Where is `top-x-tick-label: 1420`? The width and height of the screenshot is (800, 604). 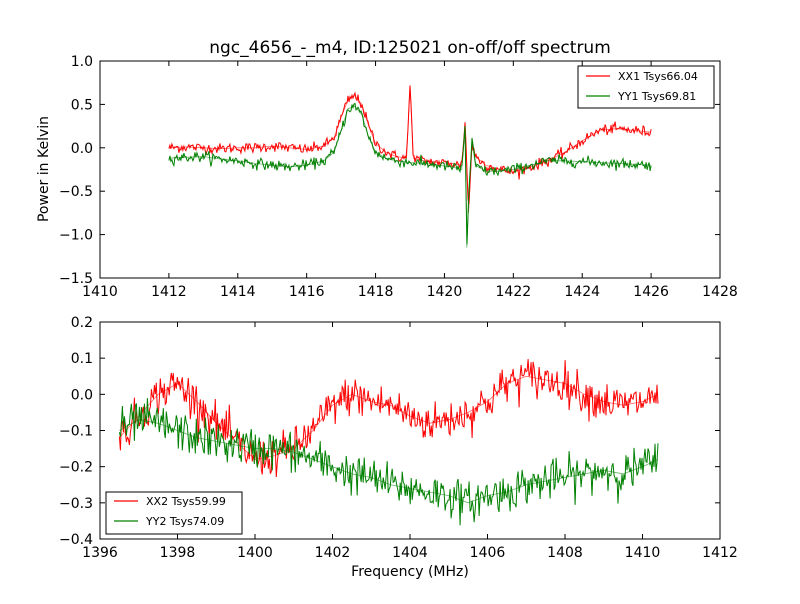
top-x-tick-label: 1420 is located at coordinates (445, 292).